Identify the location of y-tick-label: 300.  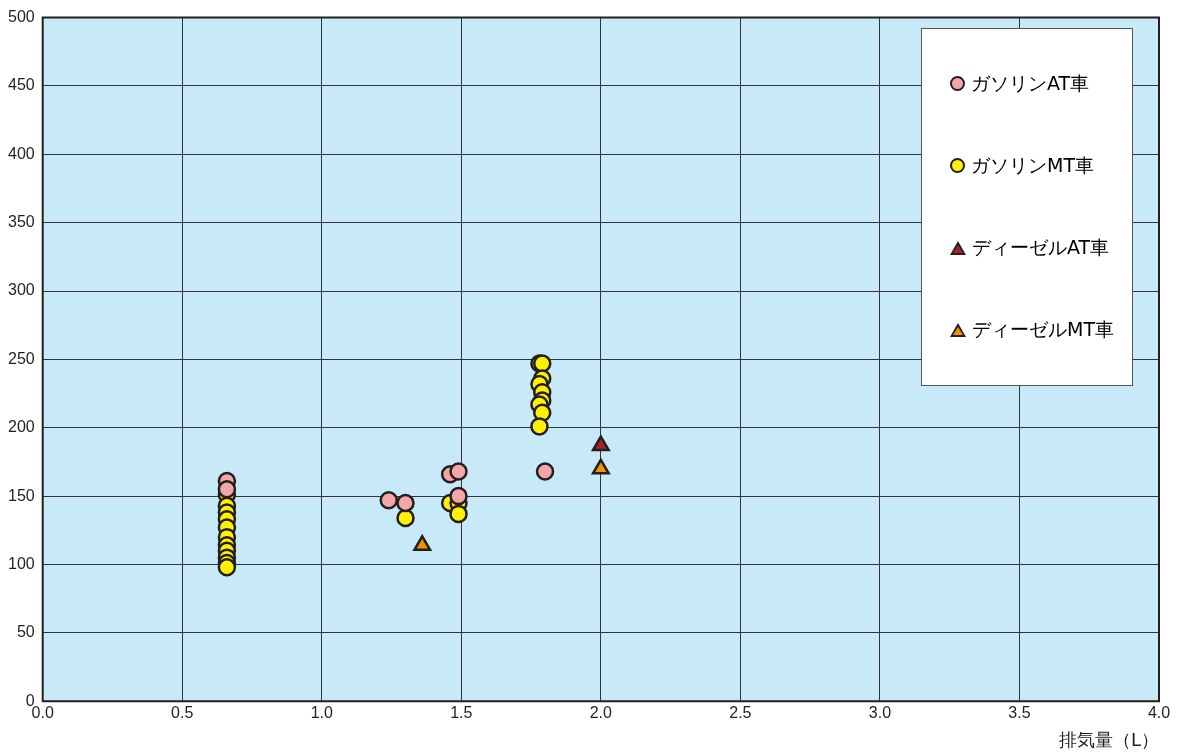
(21, 290).